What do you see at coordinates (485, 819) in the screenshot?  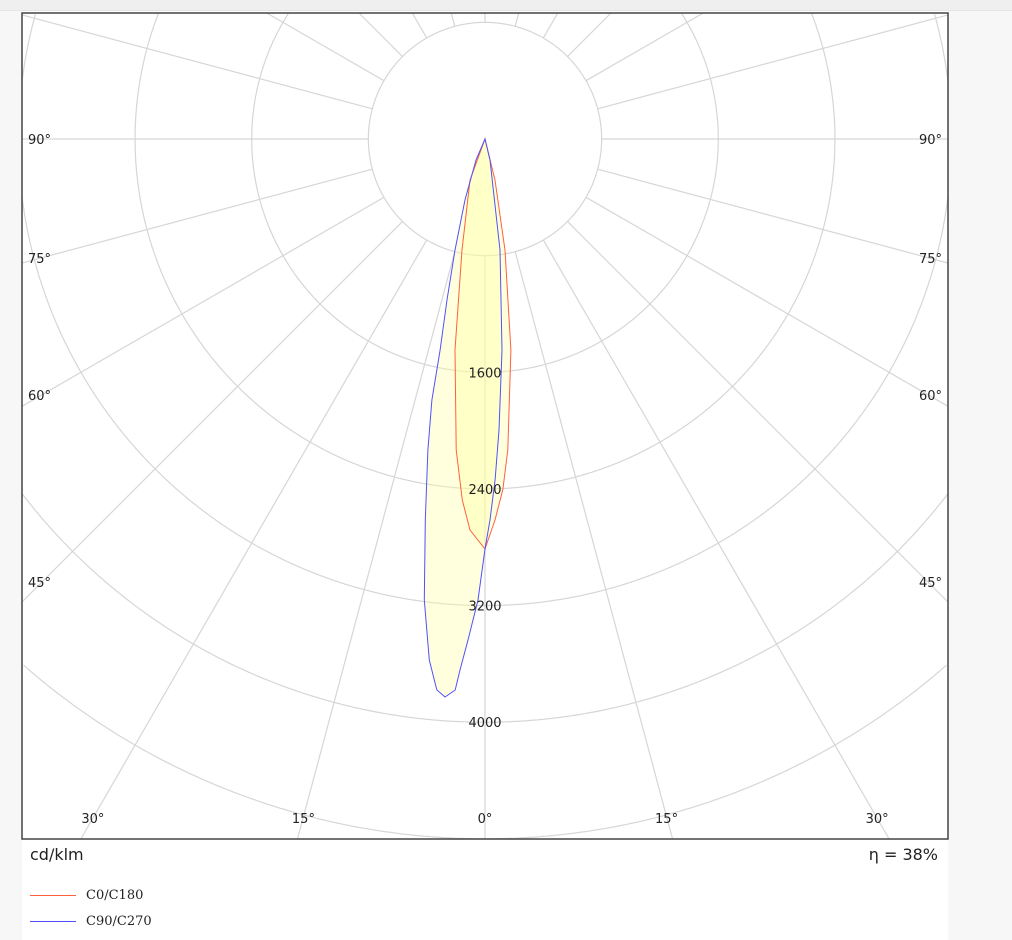 I see `angle-label: 0°` at bounding box center [485, 819].